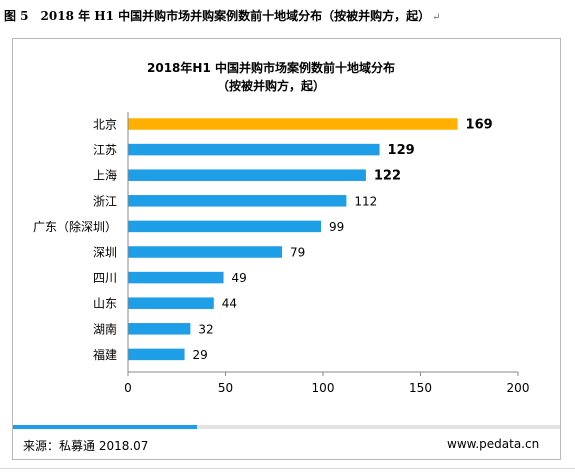 The height and width of the screenshot is (472, 575). What do you see at coordinates (217, 16) in the screenshot?
I see `figure-caption-text: 图 5 2018 年 H1 中国并购市场并购案例数前十地域分布（按被并购方，起）` at bounding box center [217, 16].